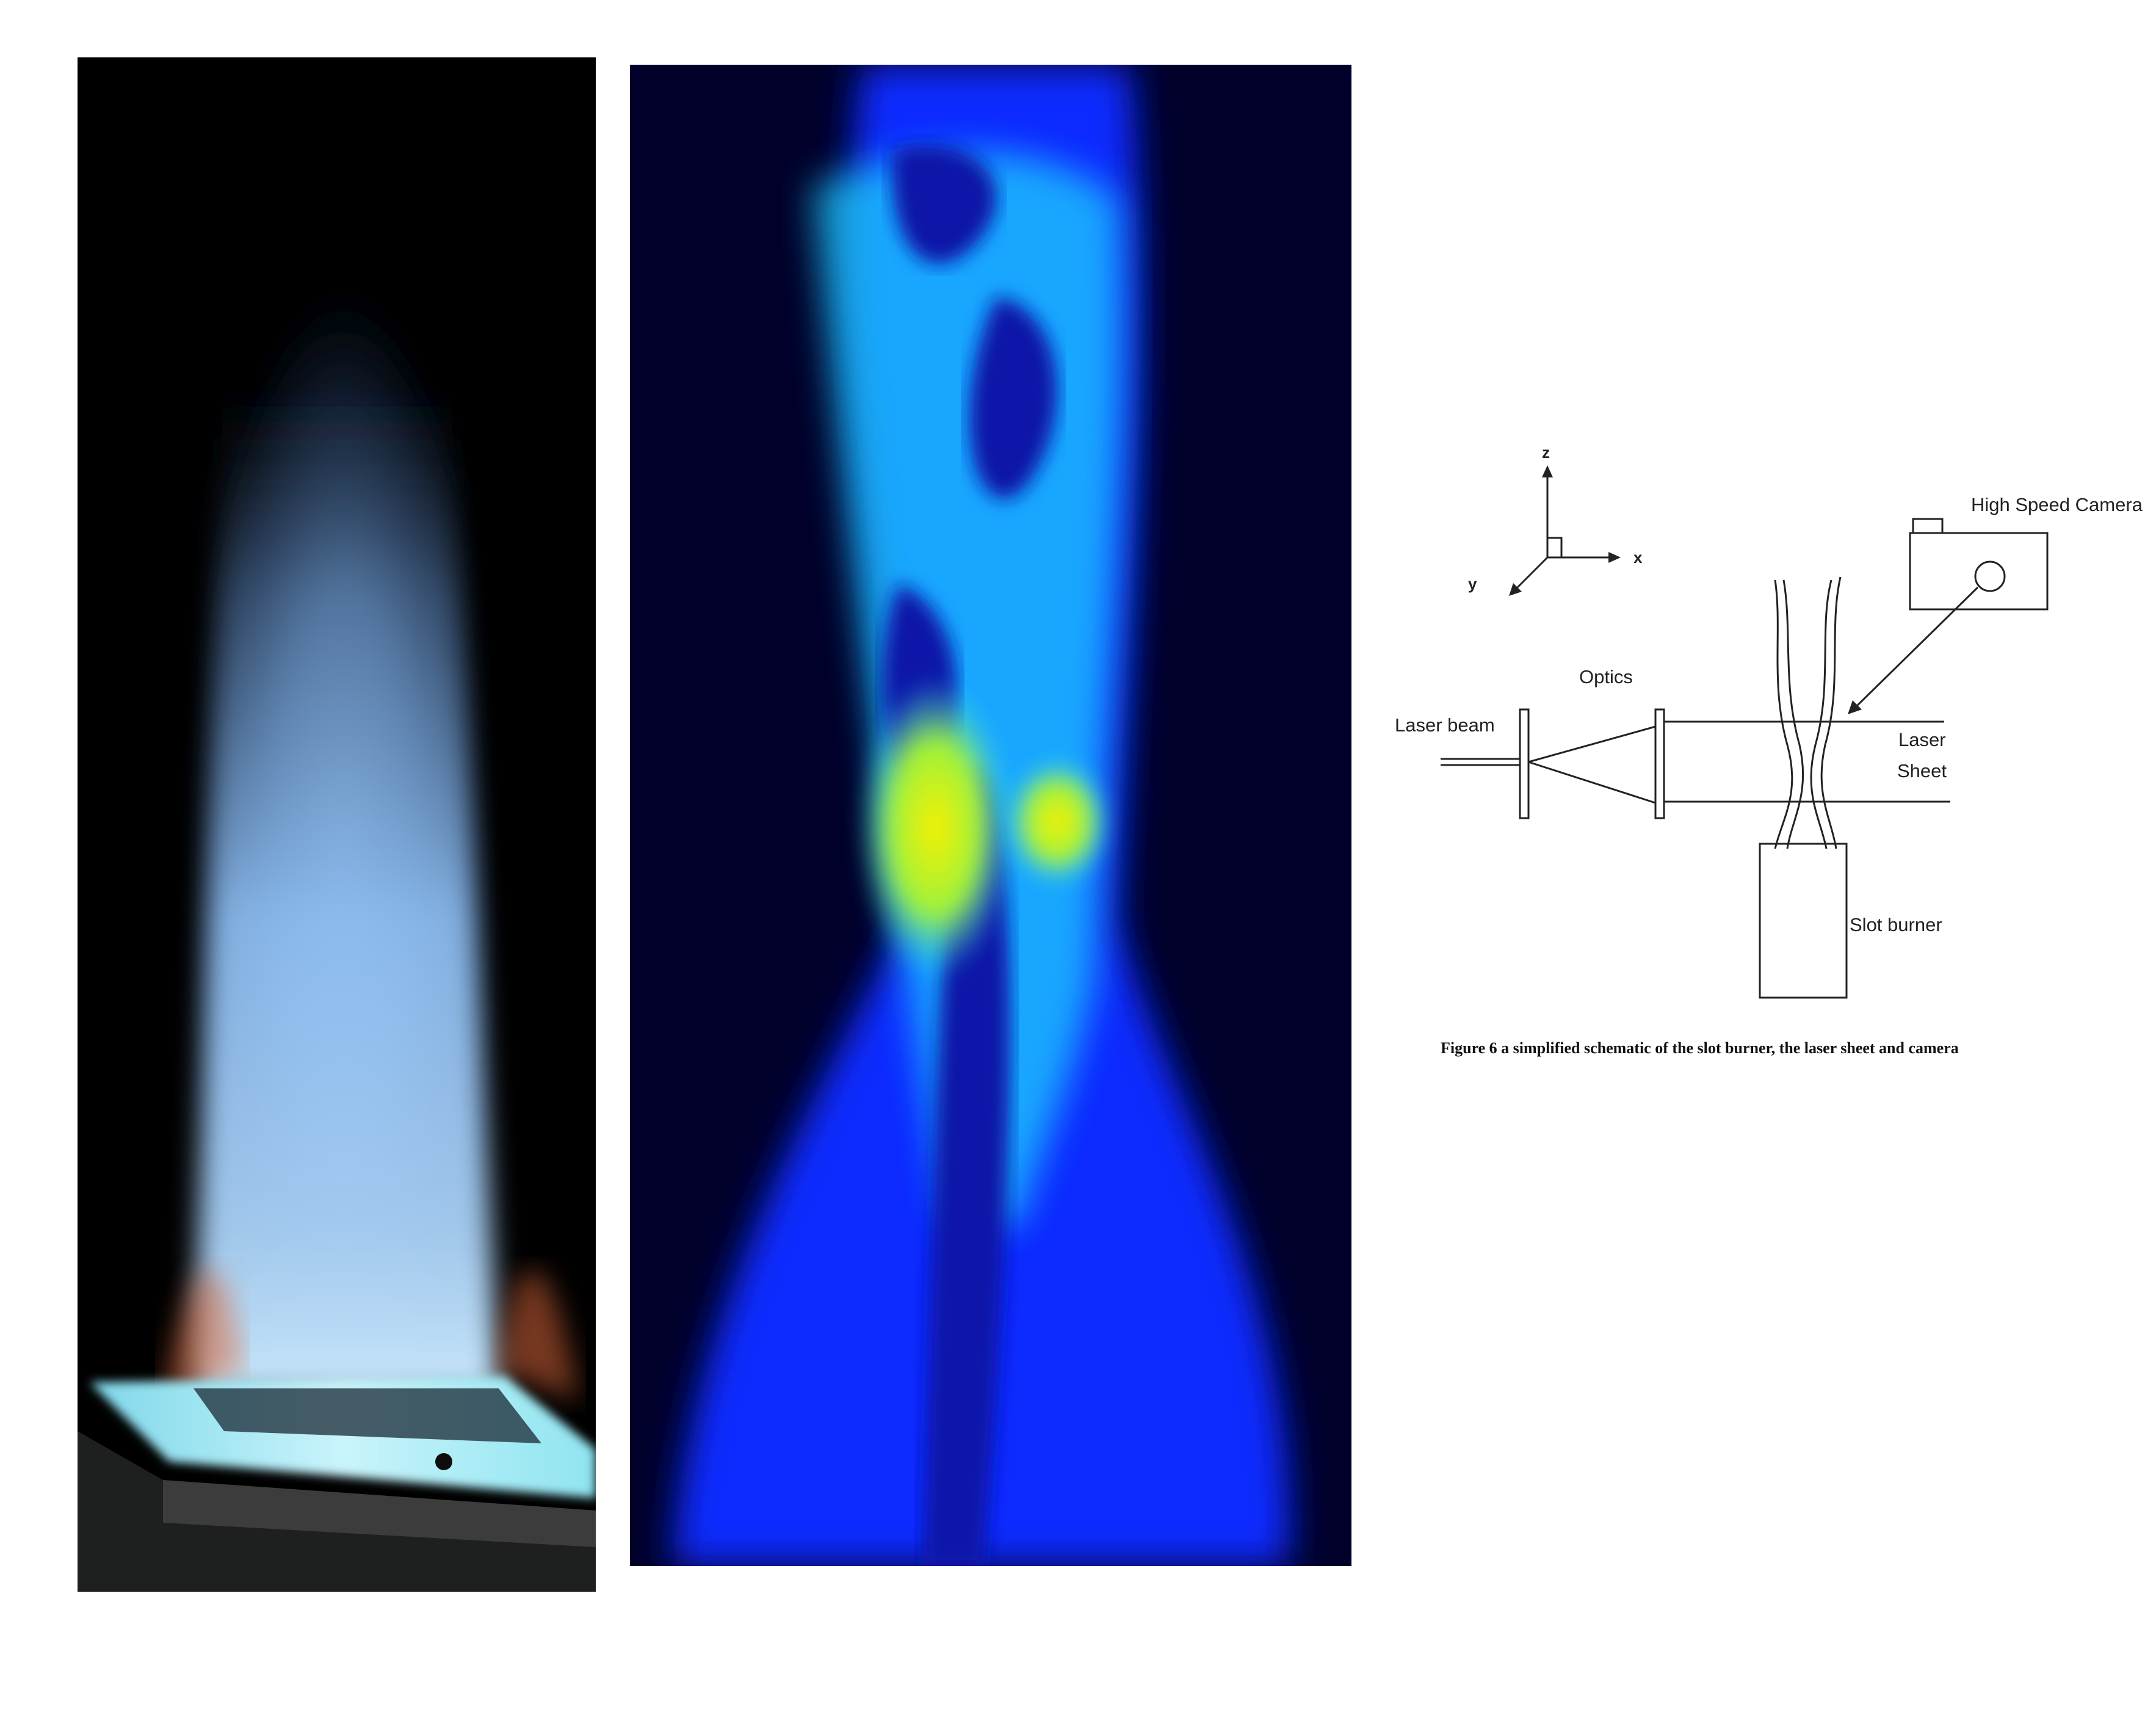 This screenshot has height=1712, width=2156. I want to click on z-axis-arrow, so click(1547, 471).